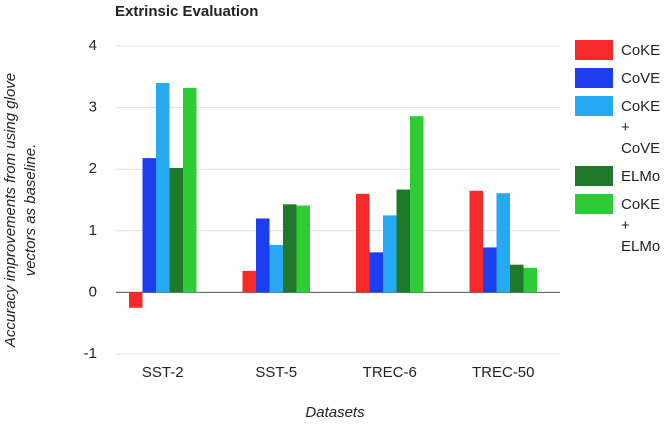 The height and width of the screenshot is (425, 670). Describe the element at coordinates (93, 45) in the screenshot. I see `y-tick-label: 4` at that location.